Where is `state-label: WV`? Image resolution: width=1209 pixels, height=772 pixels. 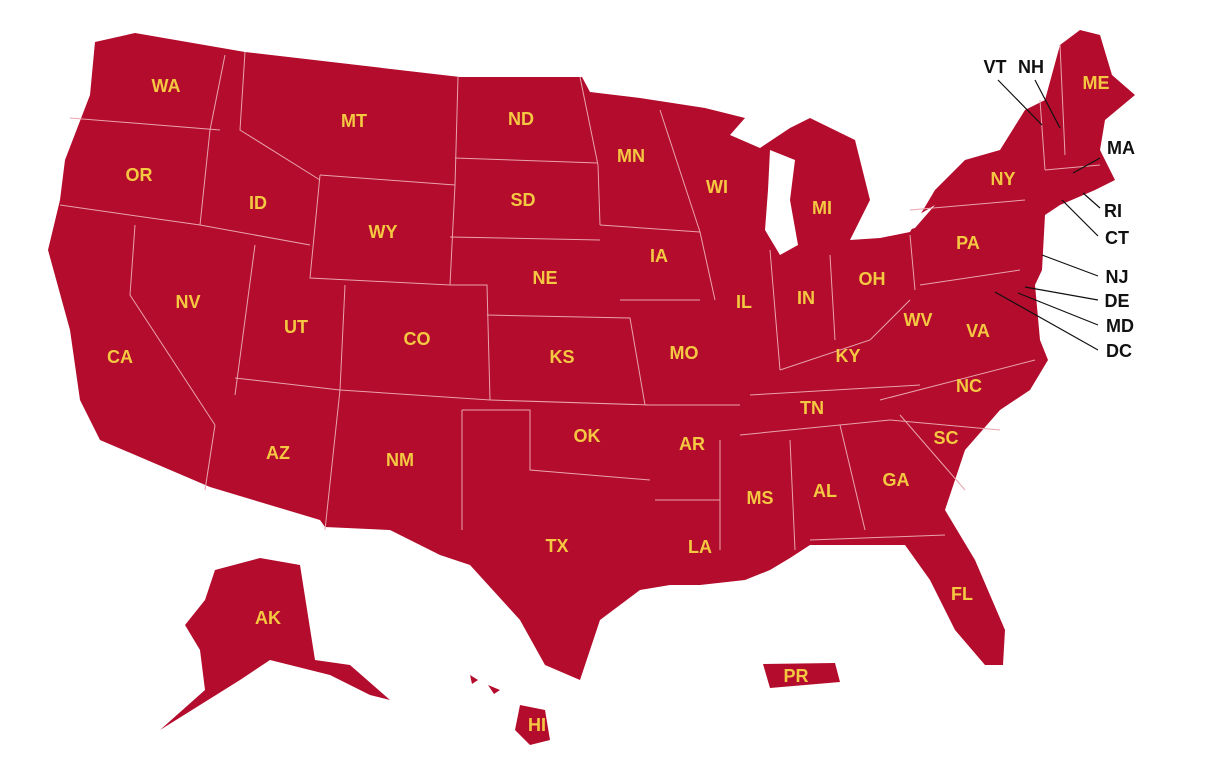 state-label: WV is located at coordinates (918, 320).